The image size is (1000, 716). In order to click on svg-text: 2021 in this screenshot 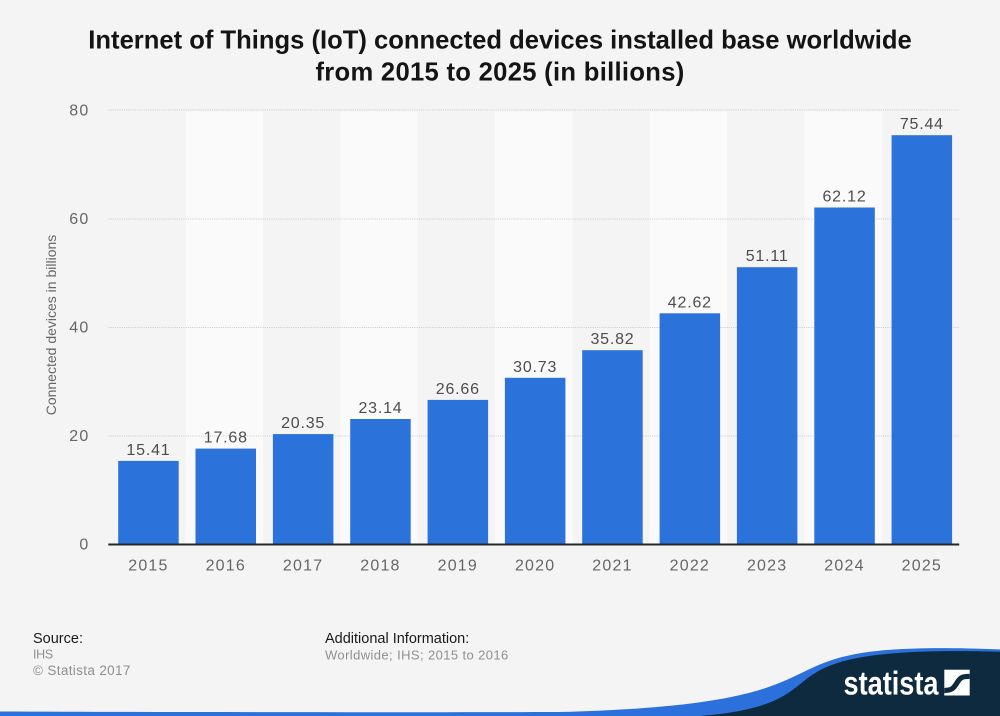, I will do `click(612, 566)`.